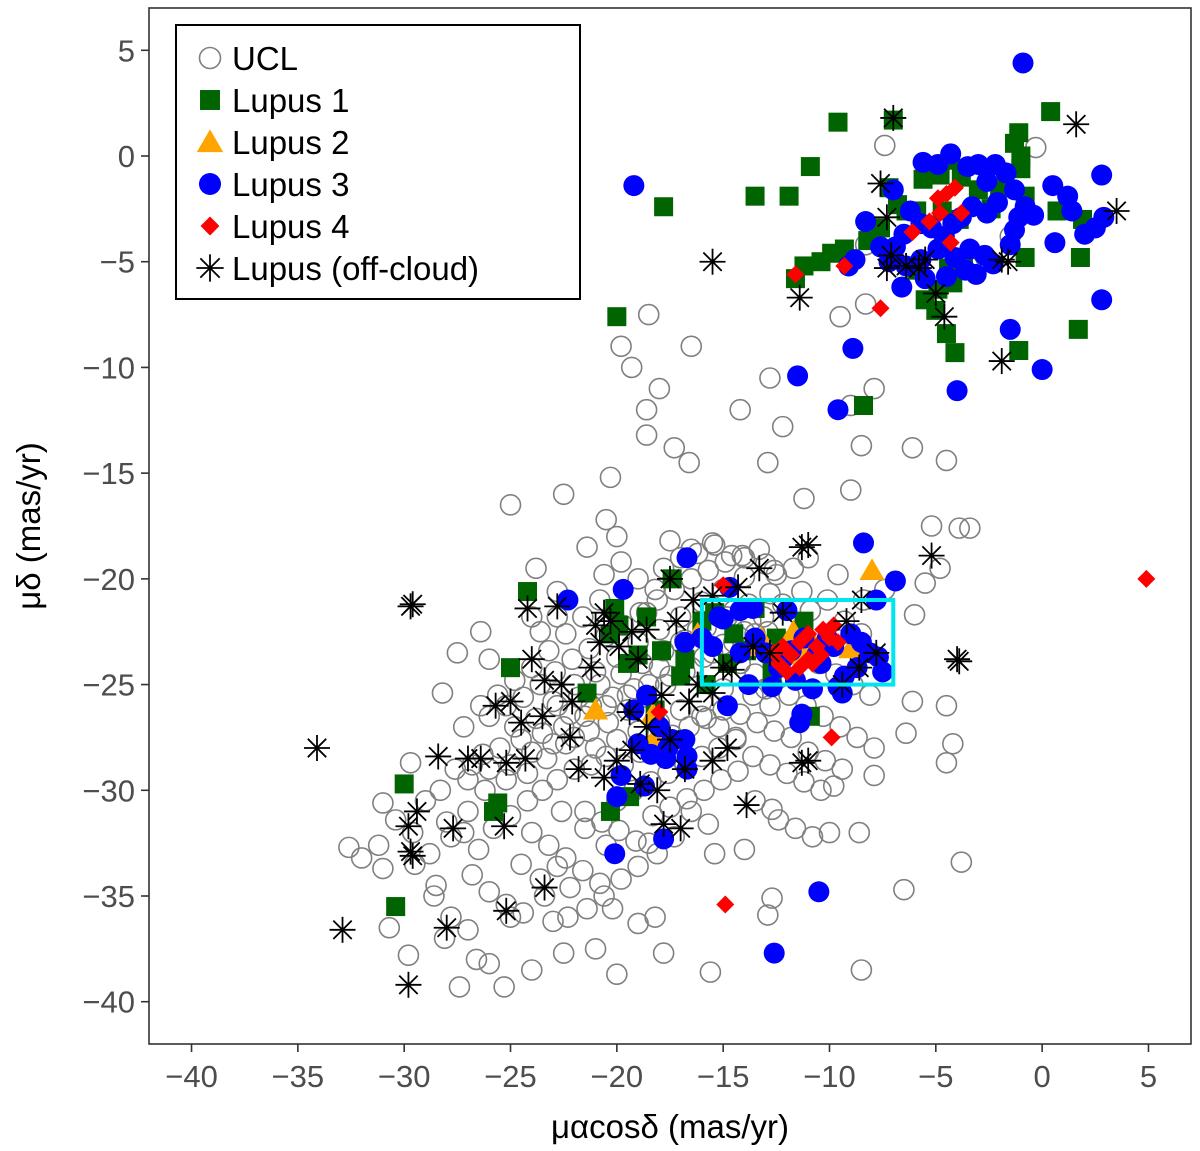  What do you see at coordinates (108, 473) in the screenshot?
I see `y-tick-label: −15` at bounding box center [108, 473].